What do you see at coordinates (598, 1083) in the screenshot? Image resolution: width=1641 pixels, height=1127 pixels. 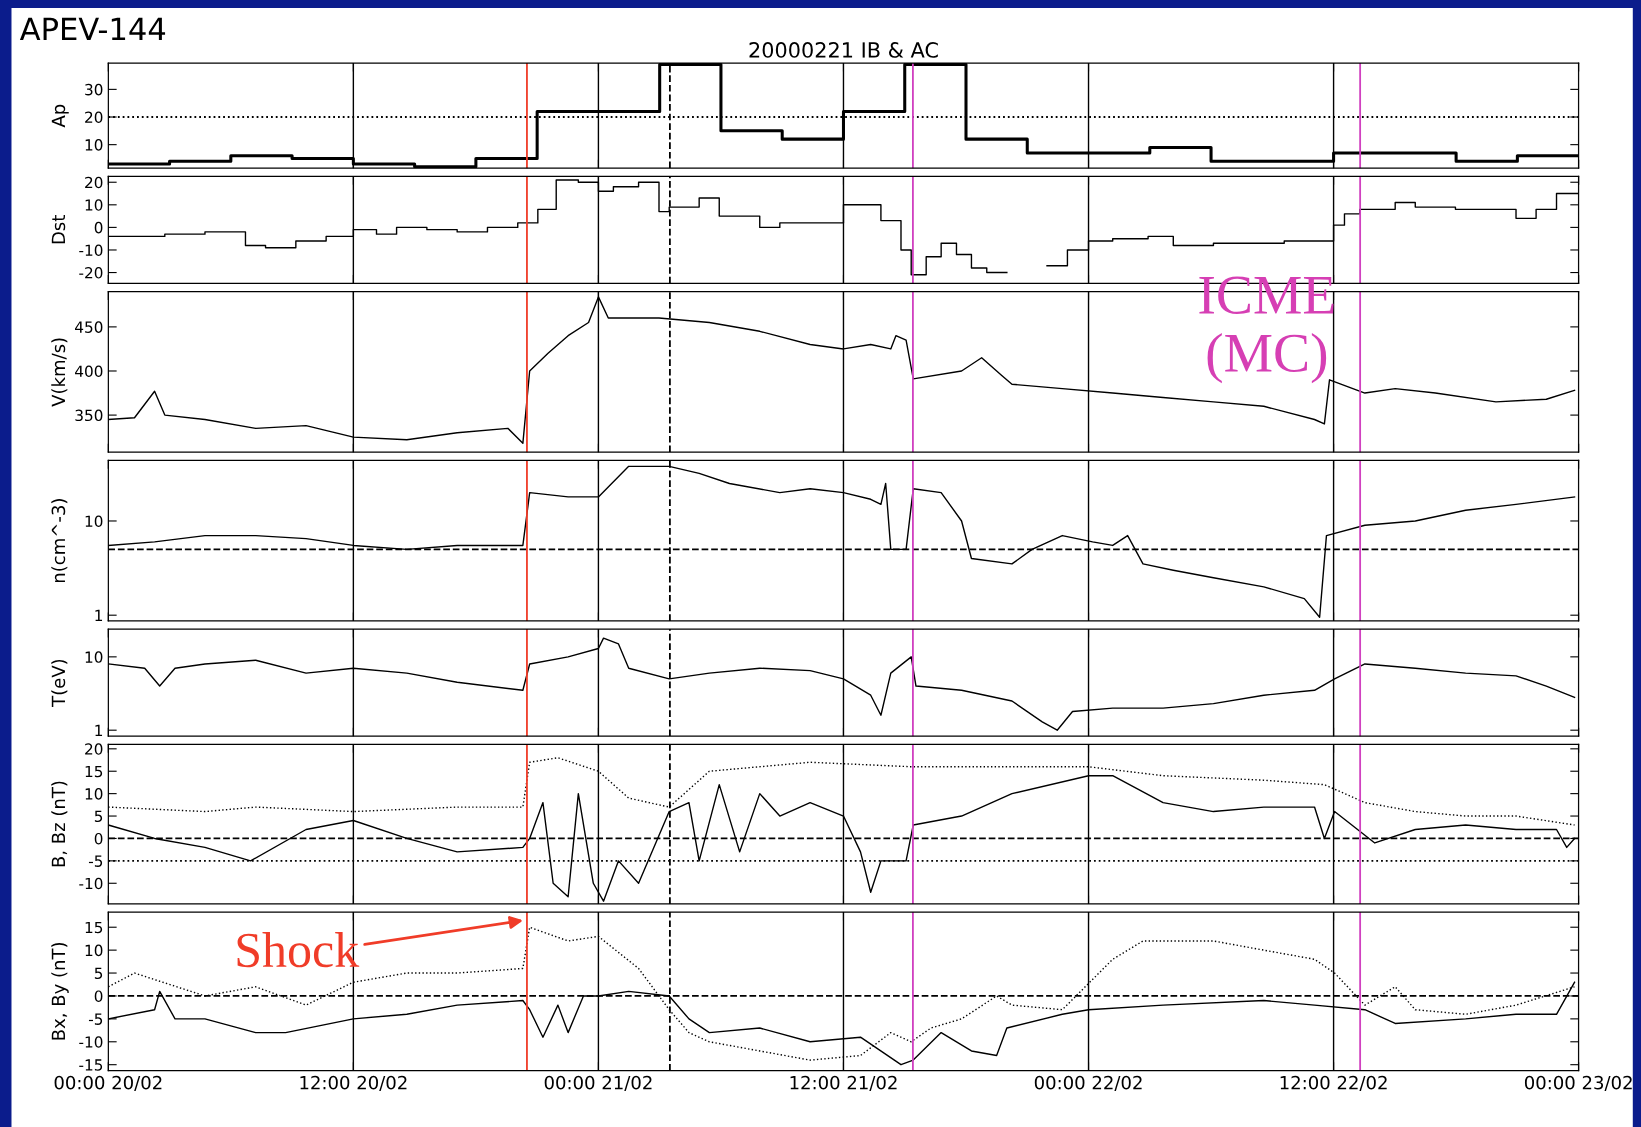 I see `x-tick-label: 00:00 21/02` at bounding box center [598, 1083].